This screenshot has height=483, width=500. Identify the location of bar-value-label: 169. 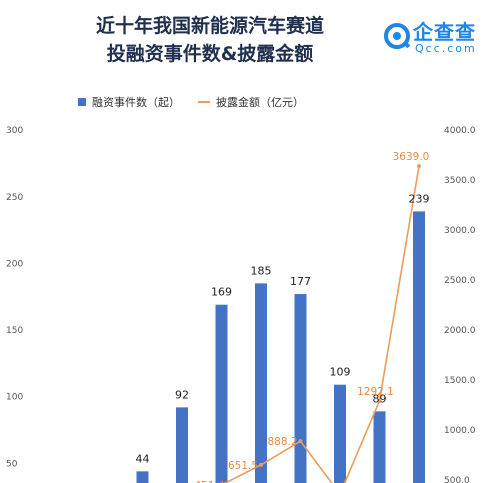
(221, 292).